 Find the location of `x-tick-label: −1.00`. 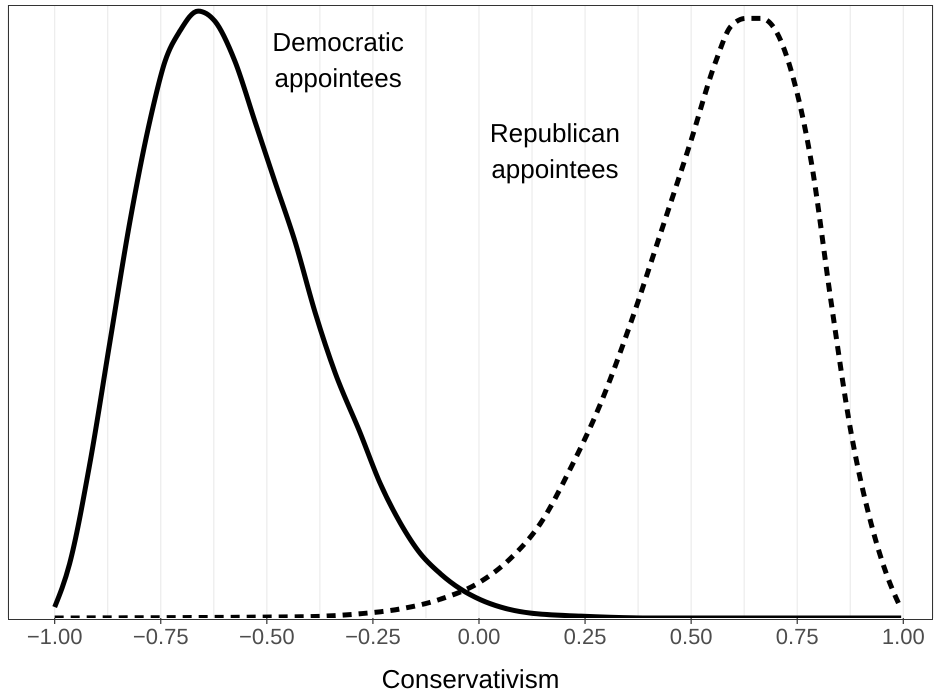

x-tick-label: −1.00 is located at coordinates (54, 636).